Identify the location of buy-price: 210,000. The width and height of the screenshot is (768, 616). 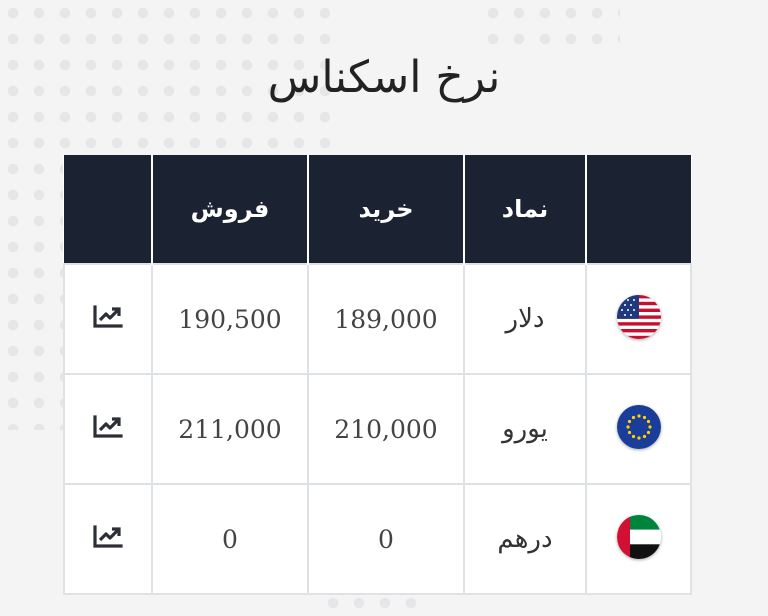
(386, 429).